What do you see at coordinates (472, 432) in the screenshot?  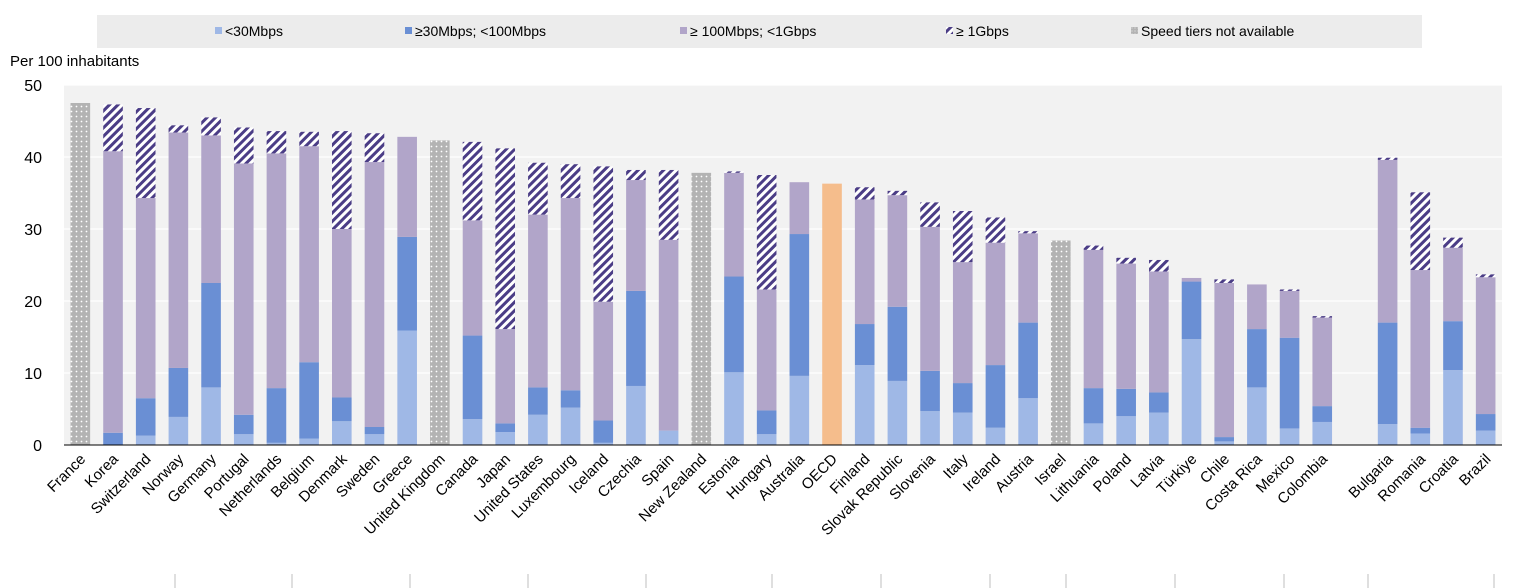 I see `bar-segment-canada-lt30` at bounding box center [472, 432].